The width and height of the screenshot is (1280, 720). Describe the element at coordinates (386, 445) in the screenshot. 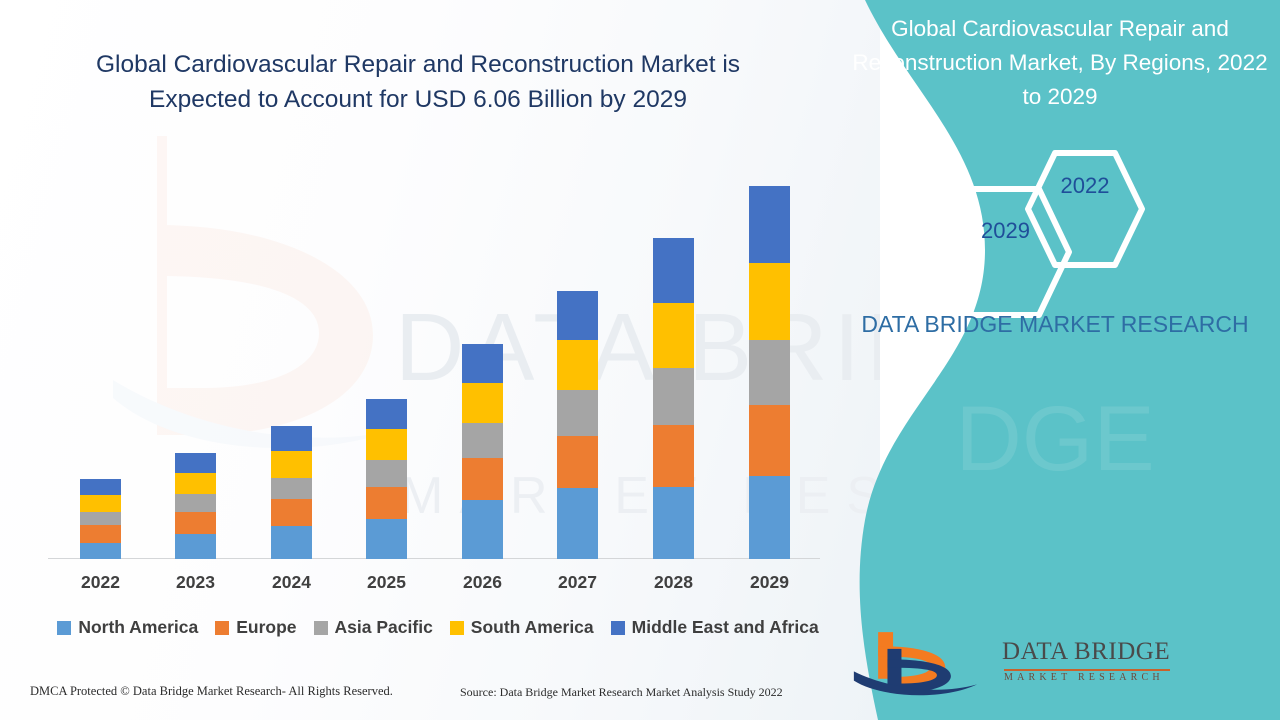

I see `bar-segment-2025-south-america` at that location.